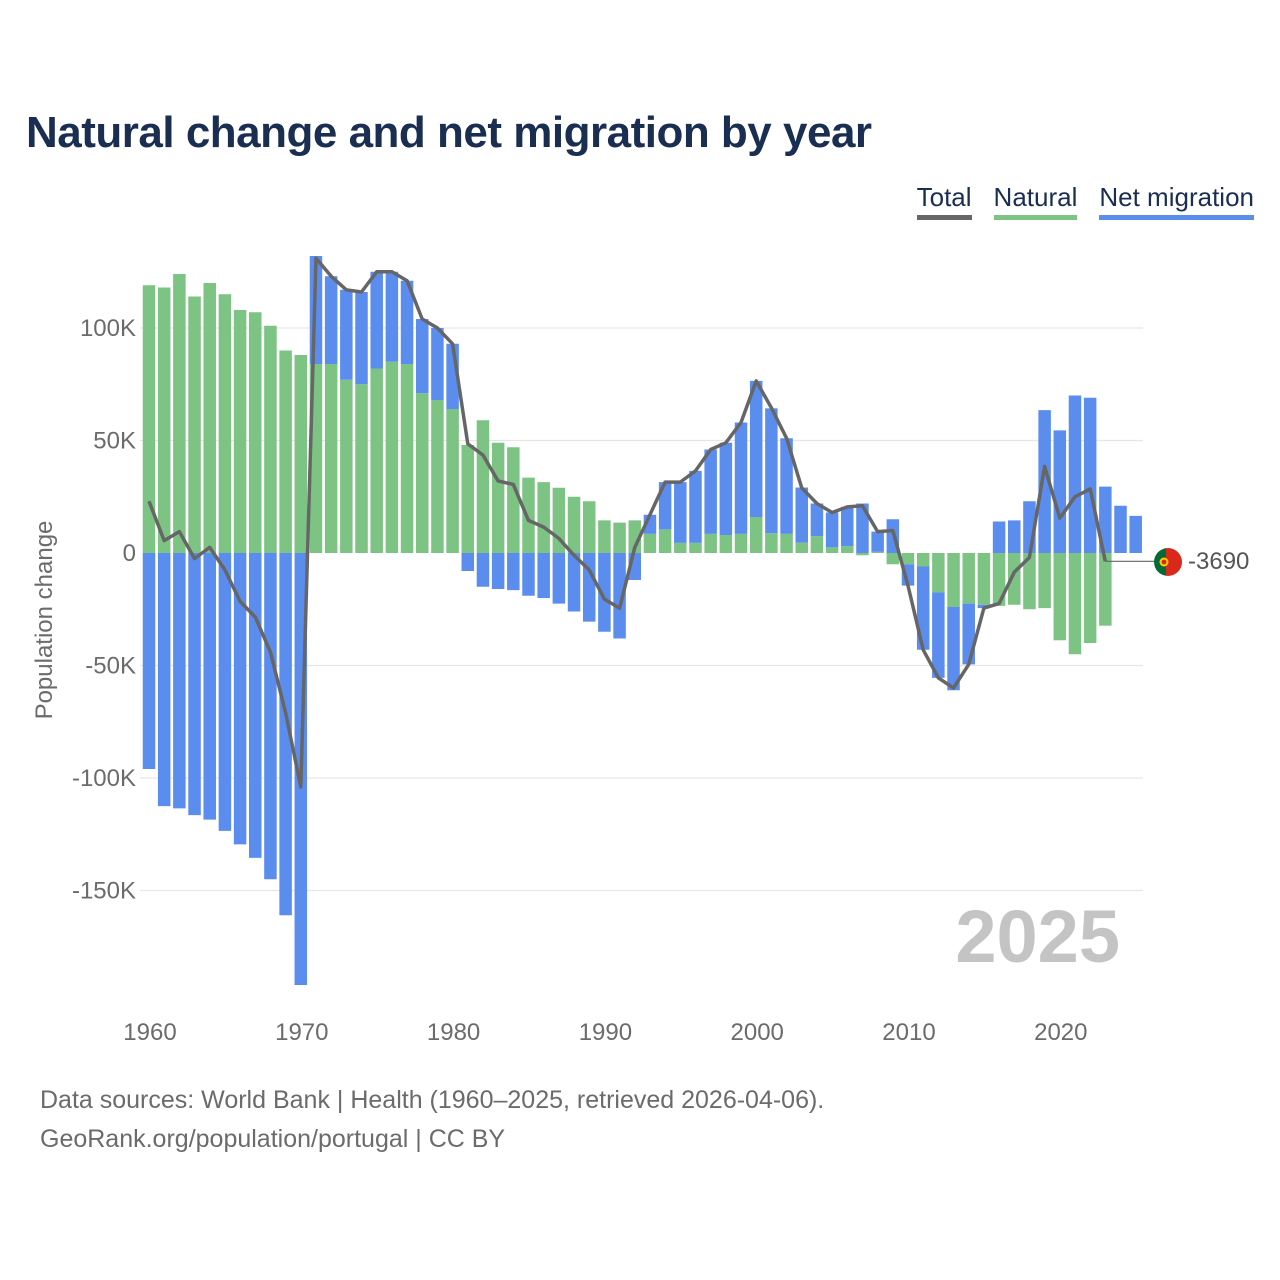  I want to click on x-tick-label: 1990, so click(605, 1032).